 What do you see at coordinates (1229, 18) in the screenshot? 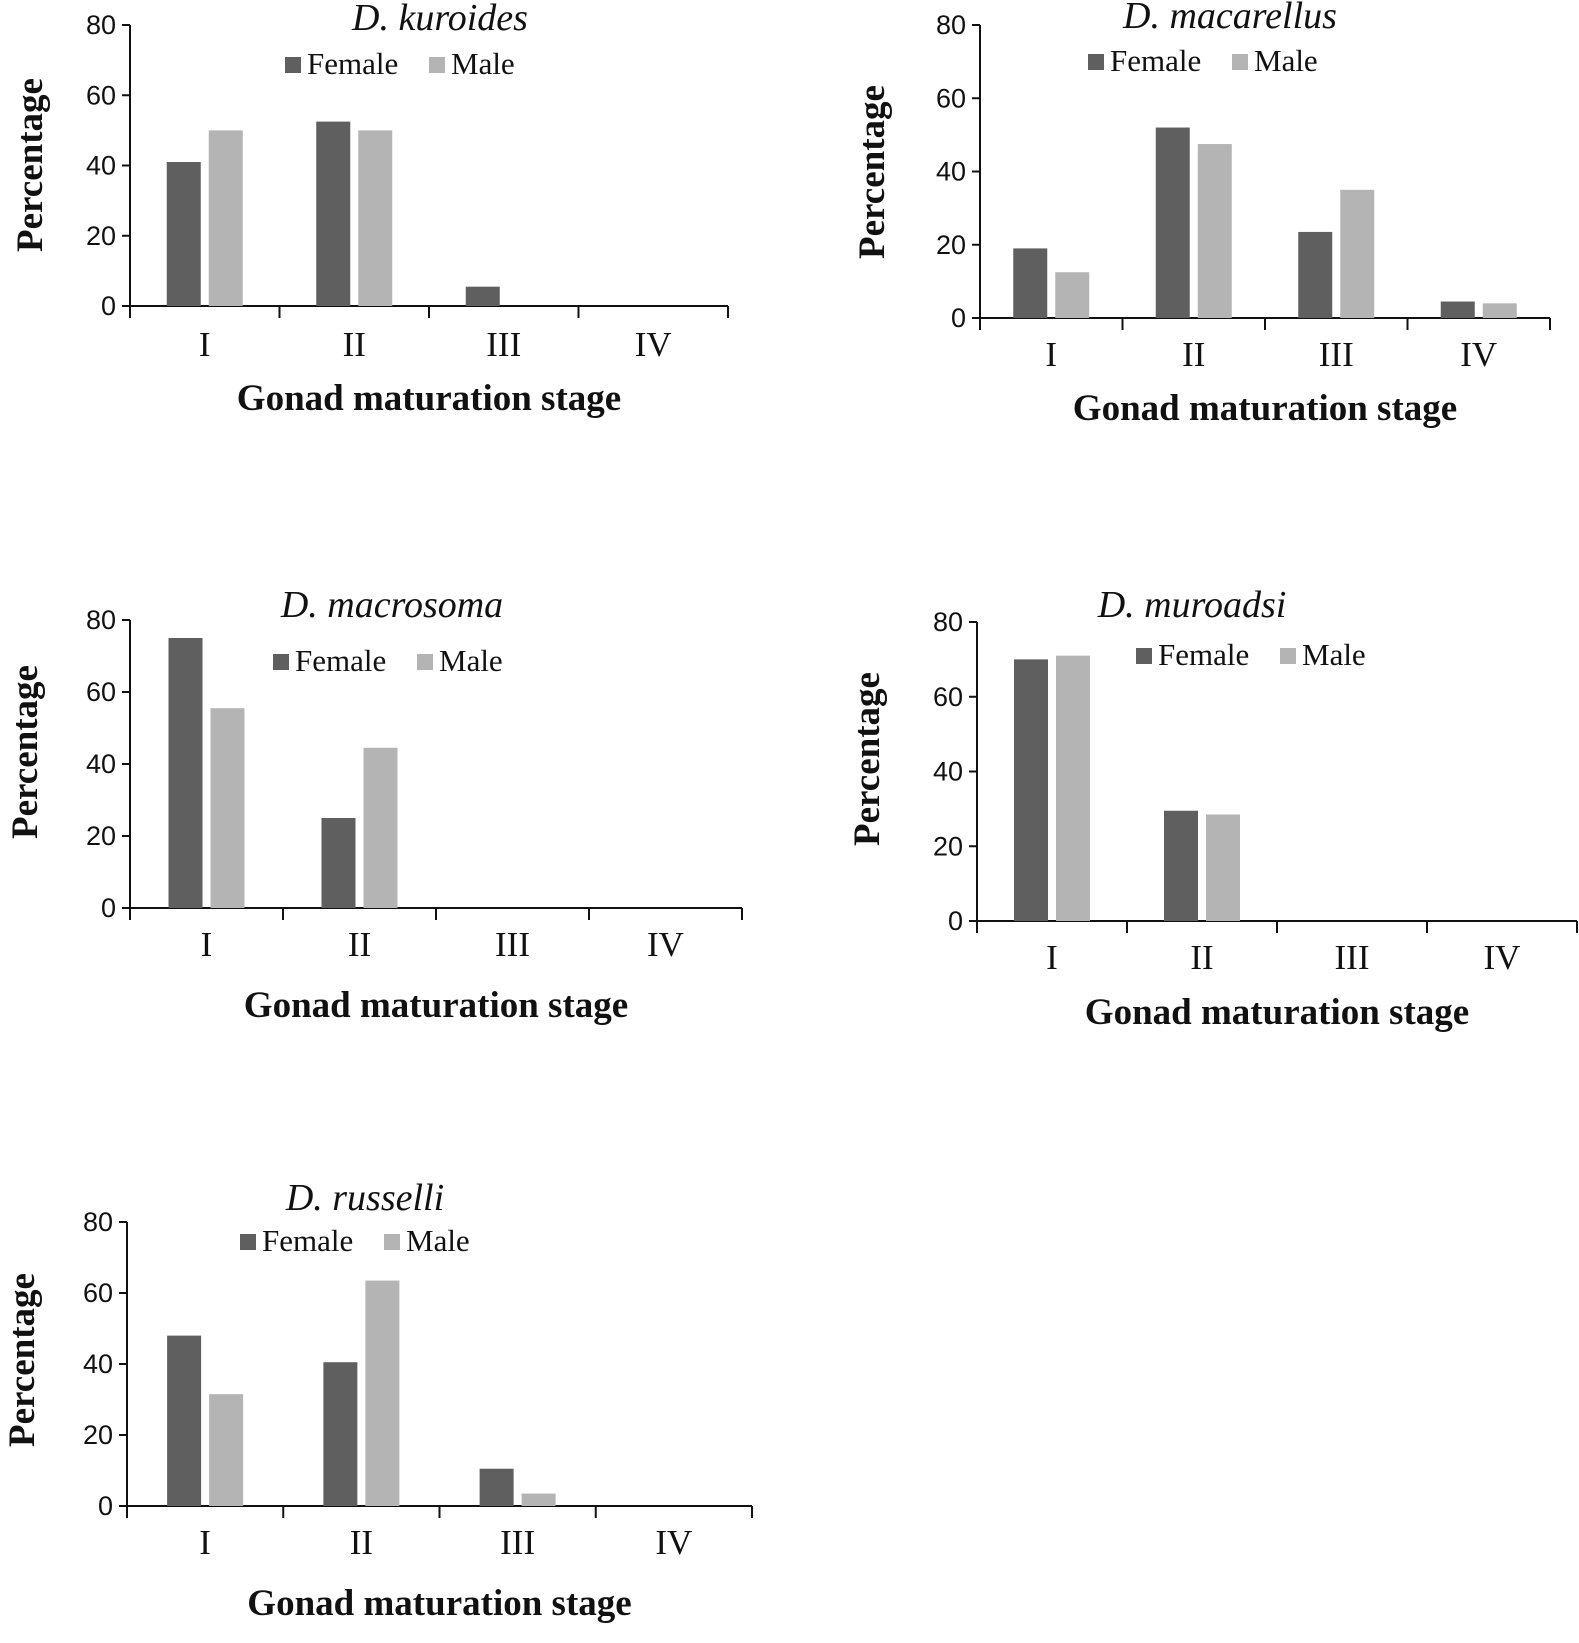
I see `chart-title: D. macarellus` at bounding box center [1229, 18].